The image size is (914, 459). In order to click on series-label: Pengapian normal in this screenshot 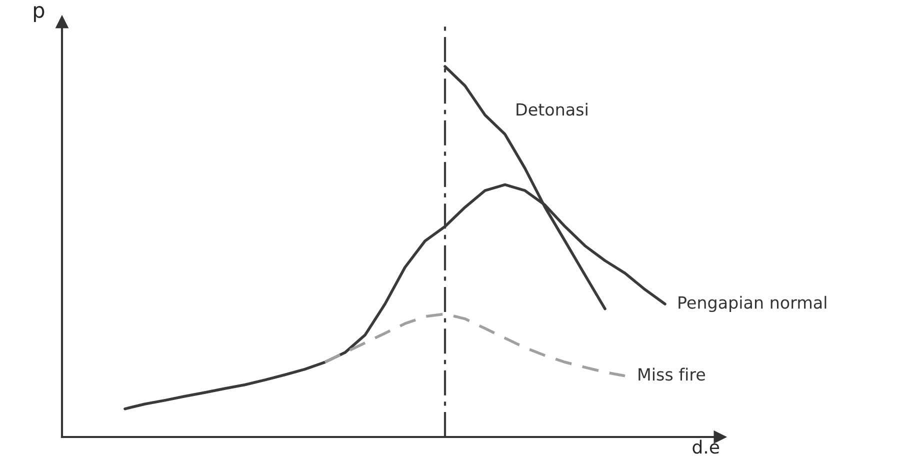, I will do `click(752, 304)`.